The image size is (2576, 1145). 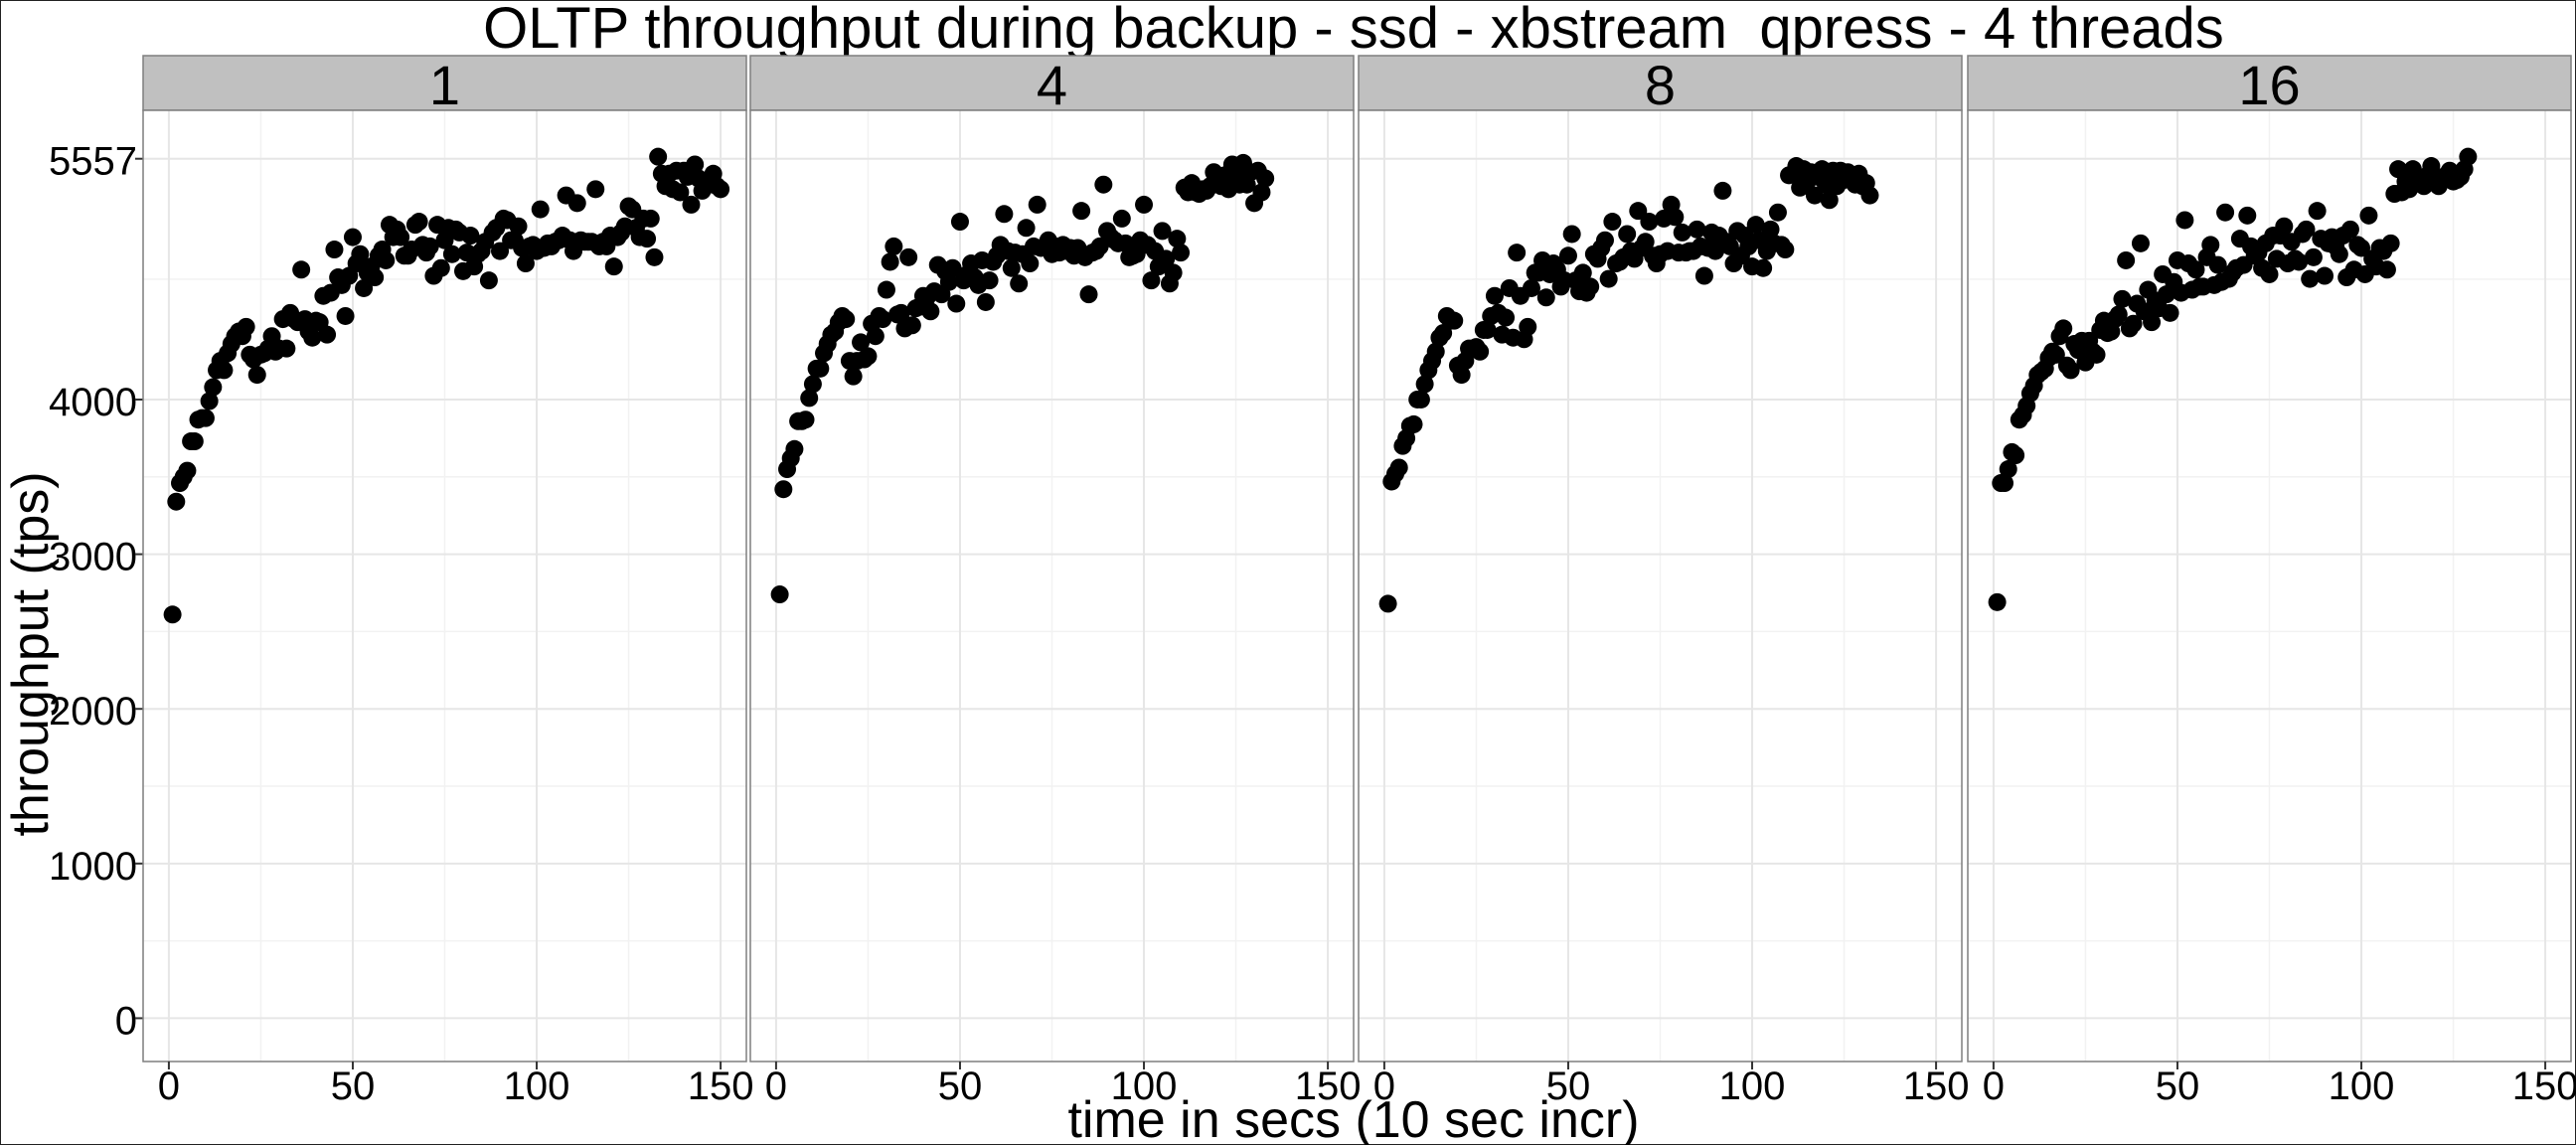 What do you see at coordinates (31, 653) in the screenshot?
I see `y-axis-label: throughput (tps)` at bounding box center [31, 653].